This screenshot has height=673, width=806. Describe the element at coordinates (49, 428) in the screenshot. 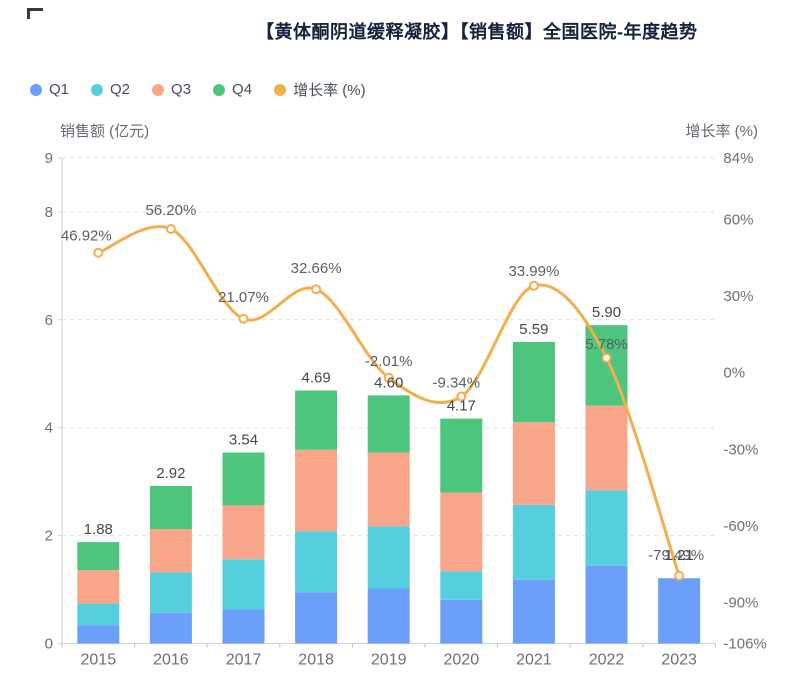

I see `left-tick-label: 4` at that location.